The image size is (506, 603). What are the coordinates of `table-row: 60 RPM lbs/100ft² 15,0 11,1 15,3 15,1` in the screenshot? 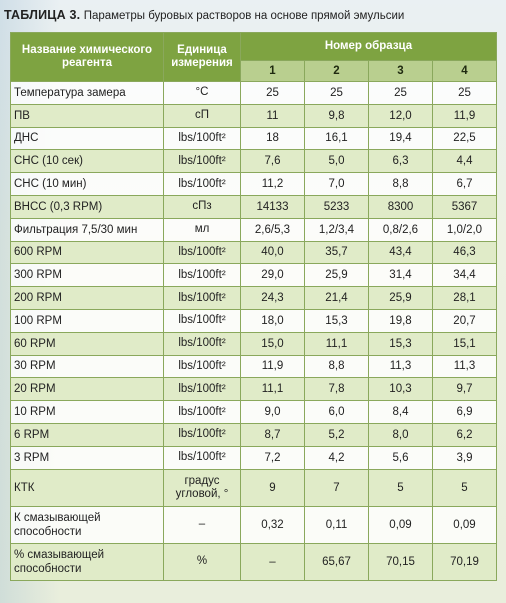 It's located at (253, 343).